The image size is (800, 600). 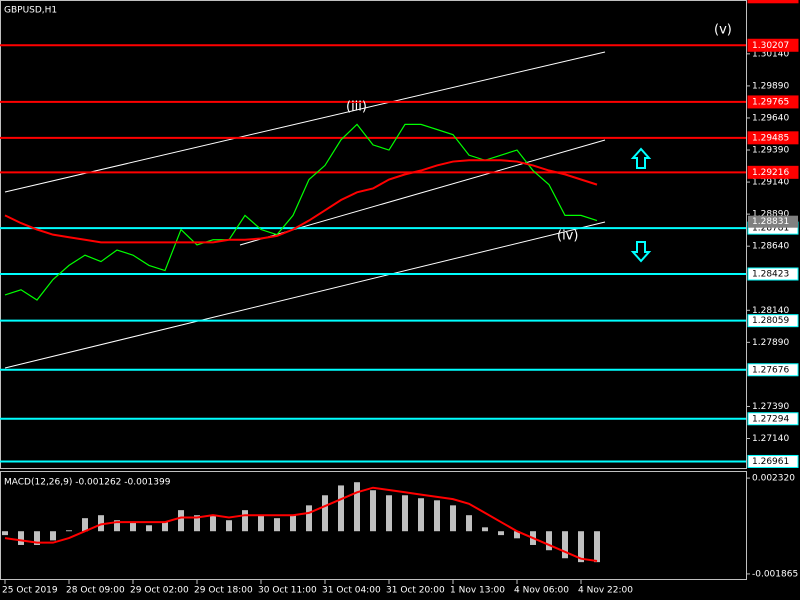 I want to click on level-label: 1.29765, so click(x=770, y=102).